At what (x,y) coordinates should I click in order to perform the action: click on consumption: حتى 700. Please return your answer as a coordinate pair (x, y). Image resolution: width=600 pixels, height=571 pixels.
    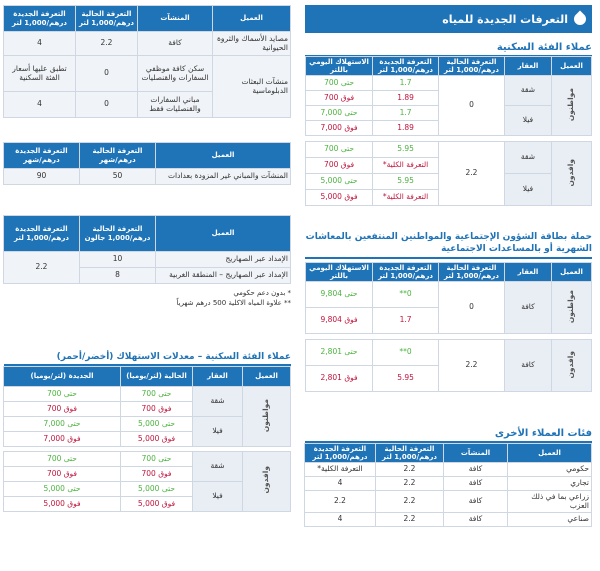
    Looking at the image, I should click on (339, 83).